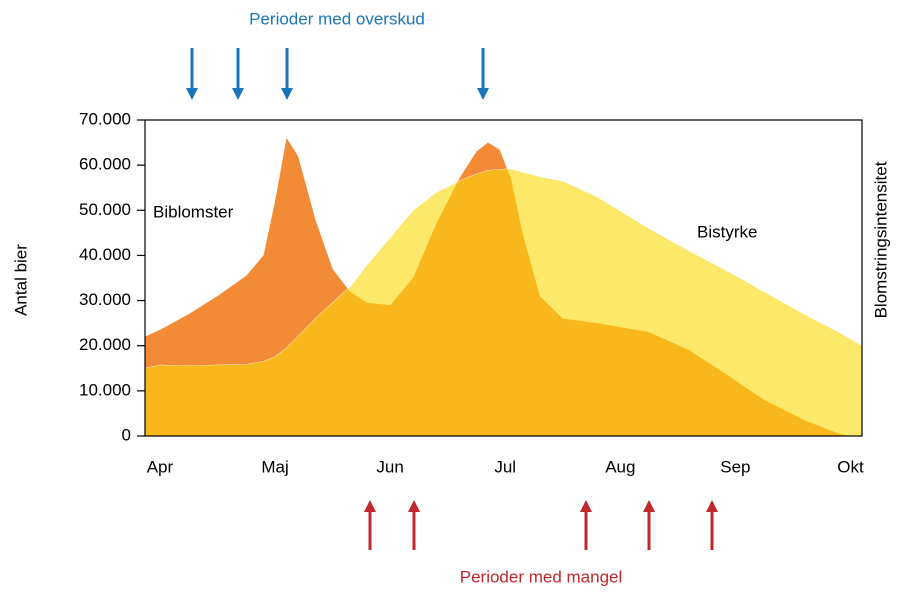 Image resolution: width=903 pixels, height=595 pixels. Describe the element at coordinates (193, 211) in the screenshot. I see `series-label: Biblomster` at that location.